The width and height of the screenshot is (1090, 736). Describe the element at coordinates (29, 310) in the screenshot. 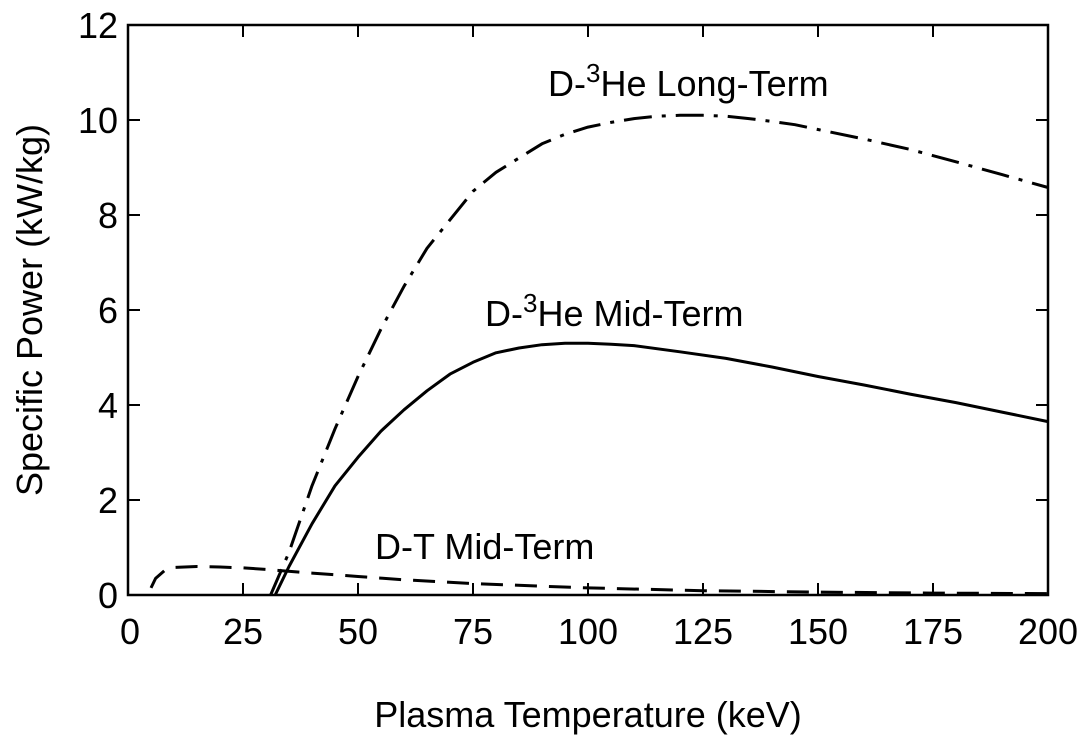

I see `y-axis-title: Specific Power (kW/kg)` at that location.